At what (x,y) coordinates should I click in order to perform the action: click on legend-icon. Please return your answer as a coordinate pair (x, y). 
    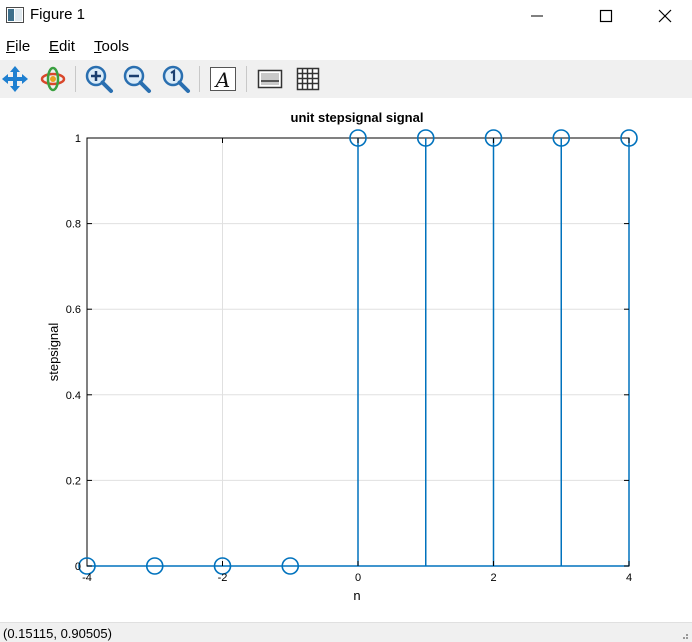
    Looking at the image, I should click on (270, 79).